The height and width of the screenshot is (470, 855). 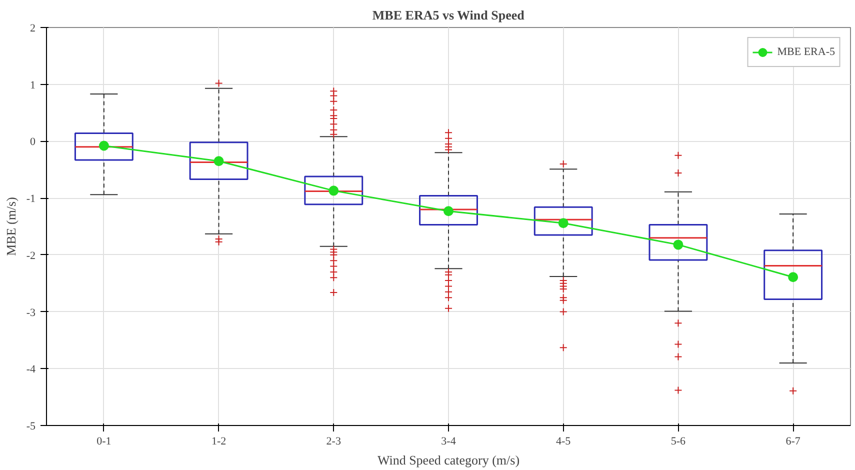 I want to click on x-tick-label: 4-5, so click(x=564, y=442).